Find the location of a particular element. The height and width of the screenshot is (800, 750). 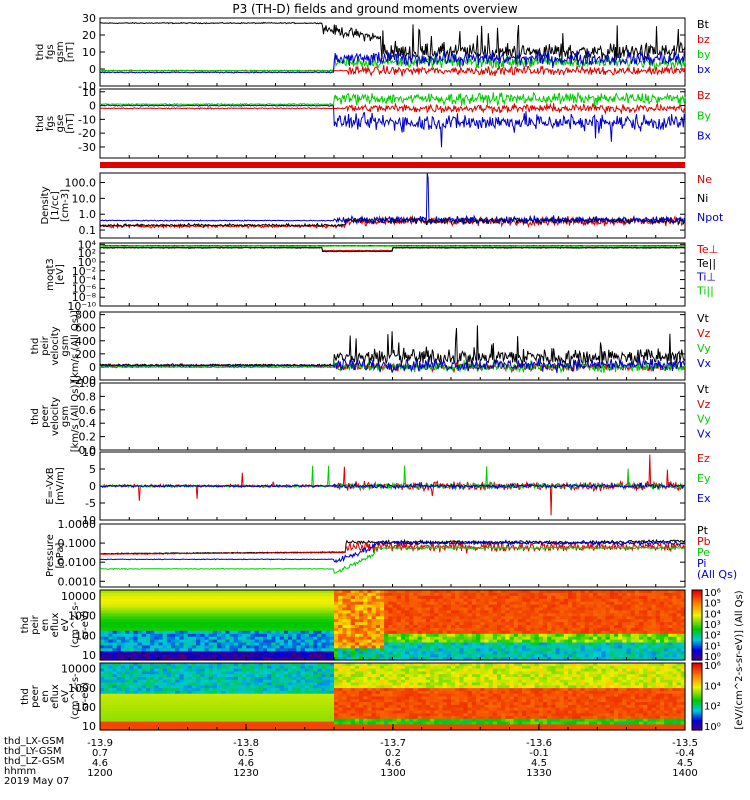

legend-density-0: Ne is located at coordinates (704, 179).